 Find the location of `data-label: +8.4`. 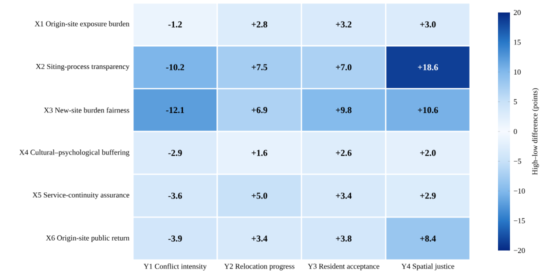

data-label: +8.4 is located at coordinates (428, 239).